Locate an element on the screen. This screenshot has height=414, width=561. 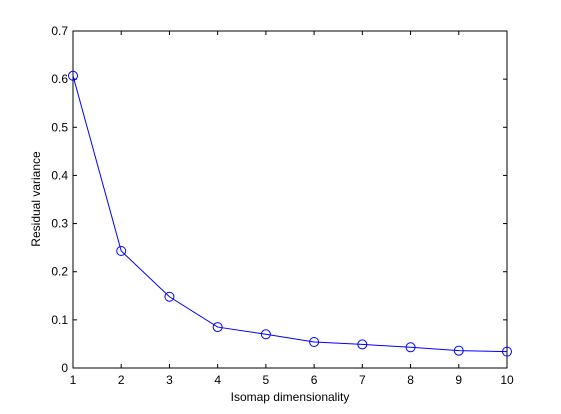
y-tick-label: 0.3 is located at coordinates (59, 224).